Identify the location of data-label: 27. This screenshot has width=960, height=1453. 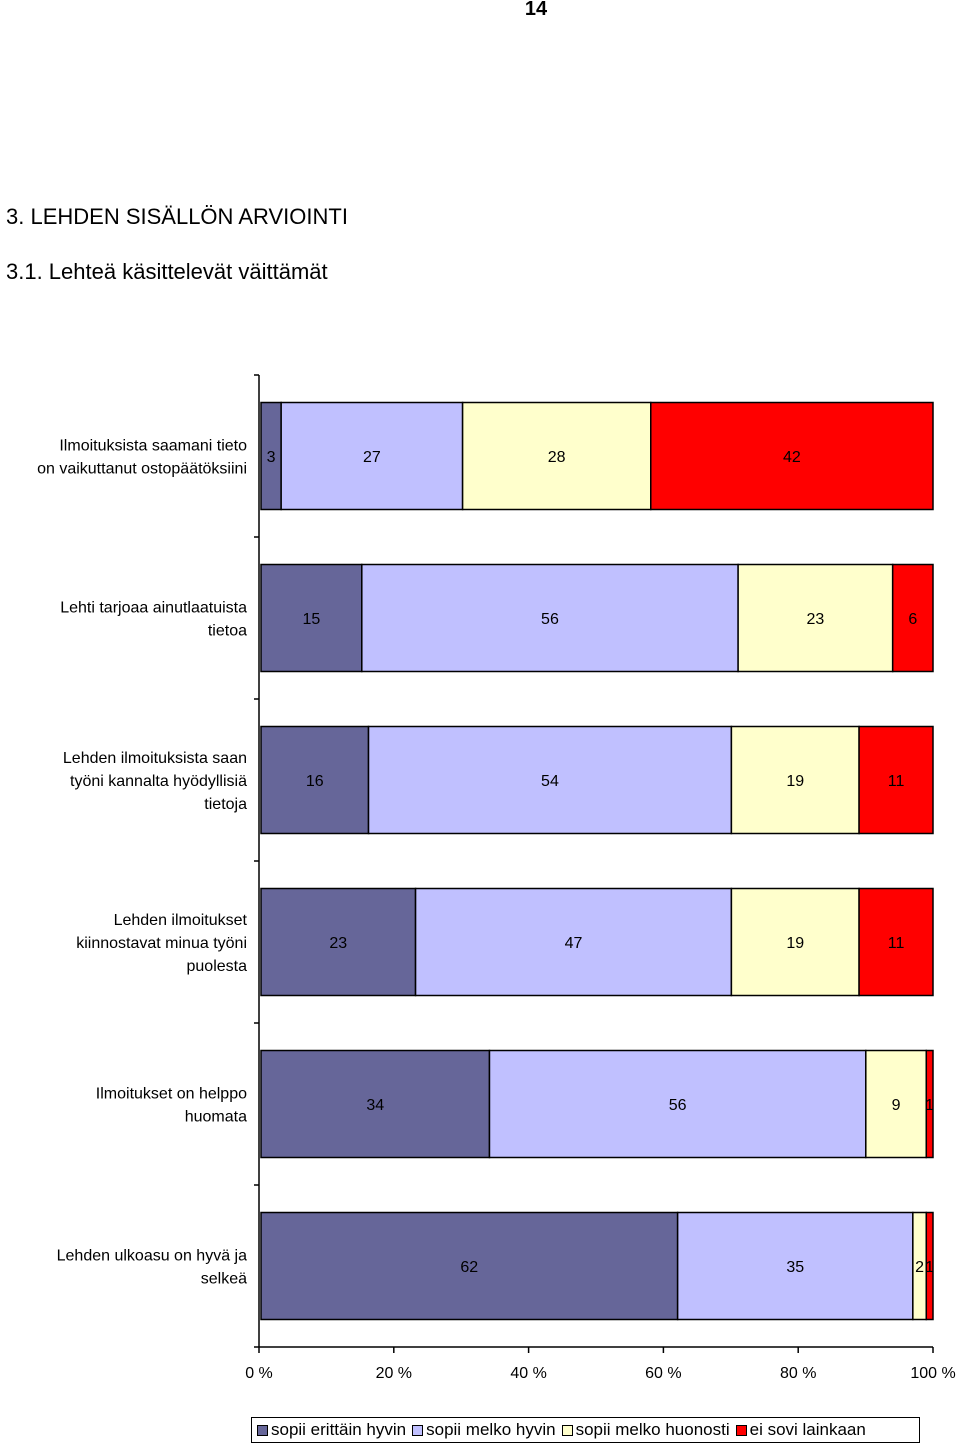
(372, 457).